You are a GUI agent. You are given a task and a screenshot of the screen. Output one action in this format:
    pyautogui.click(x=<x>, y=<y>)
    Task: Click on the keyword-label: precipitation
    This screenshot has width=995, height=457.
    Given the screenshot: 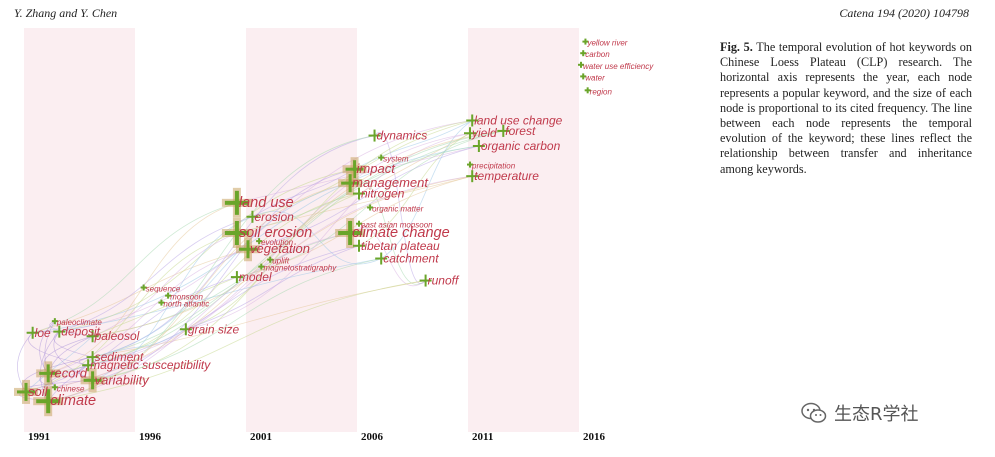 What is the action you would take?
    pyautogui.click(x=493, y=166)
    